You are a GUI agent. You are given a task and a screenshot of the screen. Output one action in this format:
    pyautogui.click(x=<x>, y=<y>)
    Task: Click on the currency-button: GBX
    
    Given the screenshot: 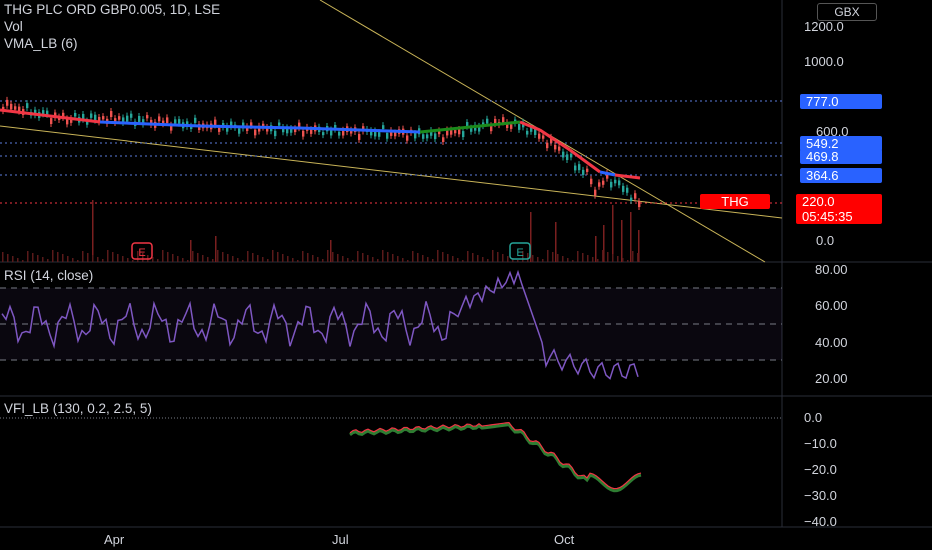 What is the action you would take?
    pyautogui.click(x=847, y=12)
    